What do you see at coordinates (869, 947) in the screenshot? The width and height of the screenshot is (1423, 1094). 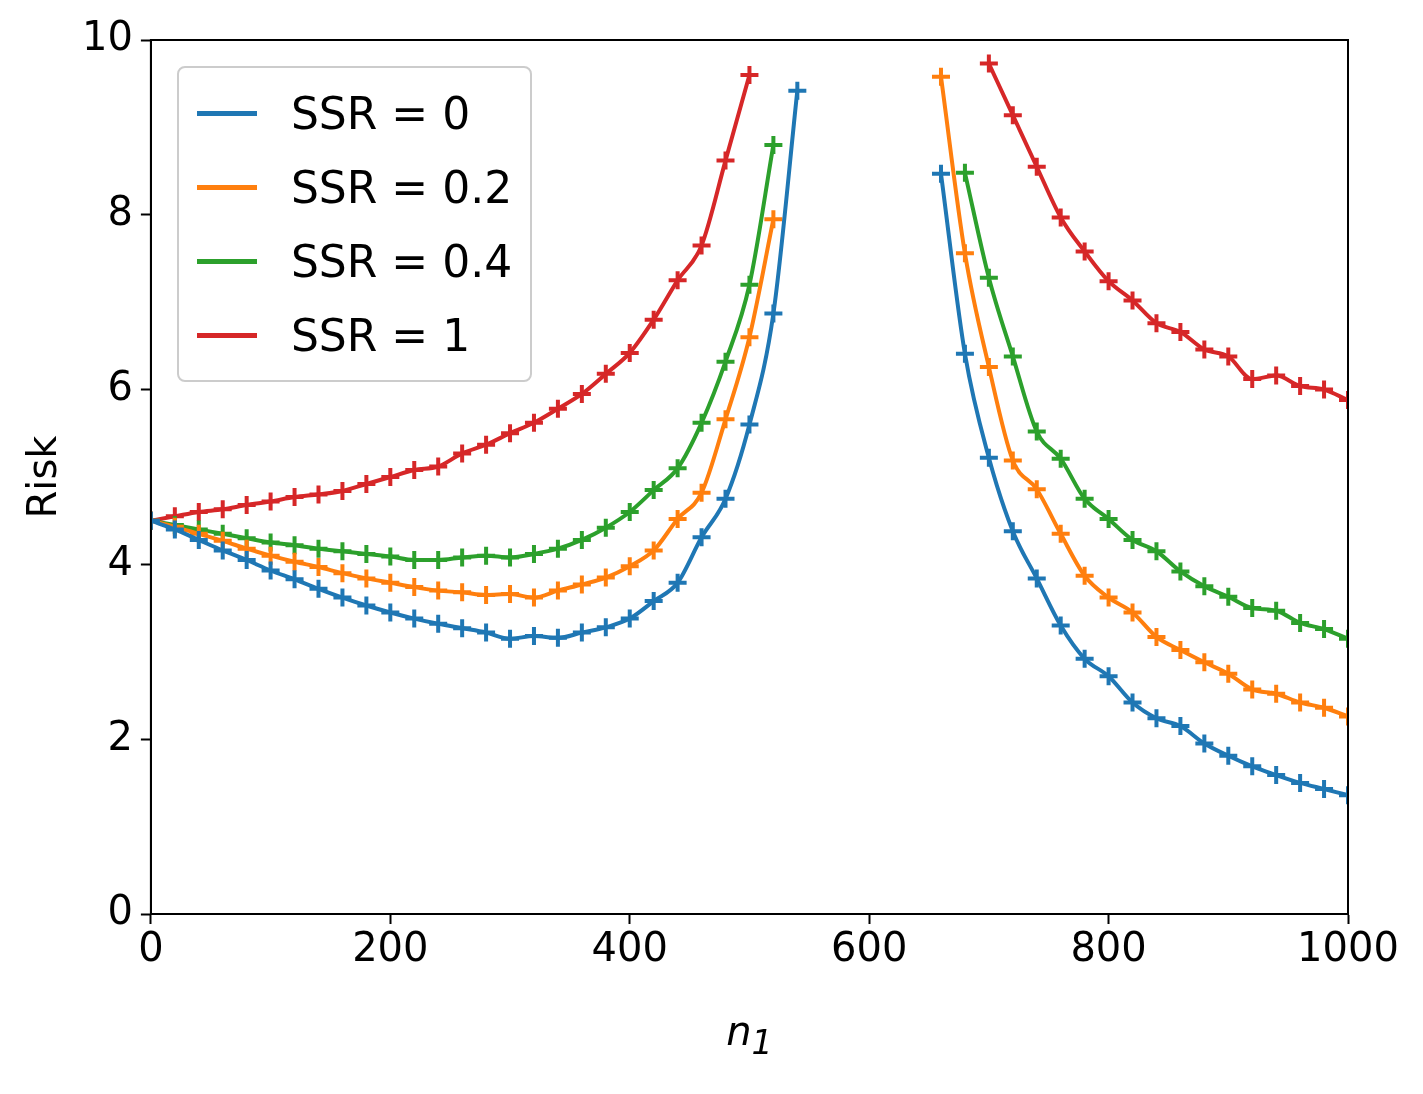 I see `x-tick-label: 600` at bounding box center [869, 947].